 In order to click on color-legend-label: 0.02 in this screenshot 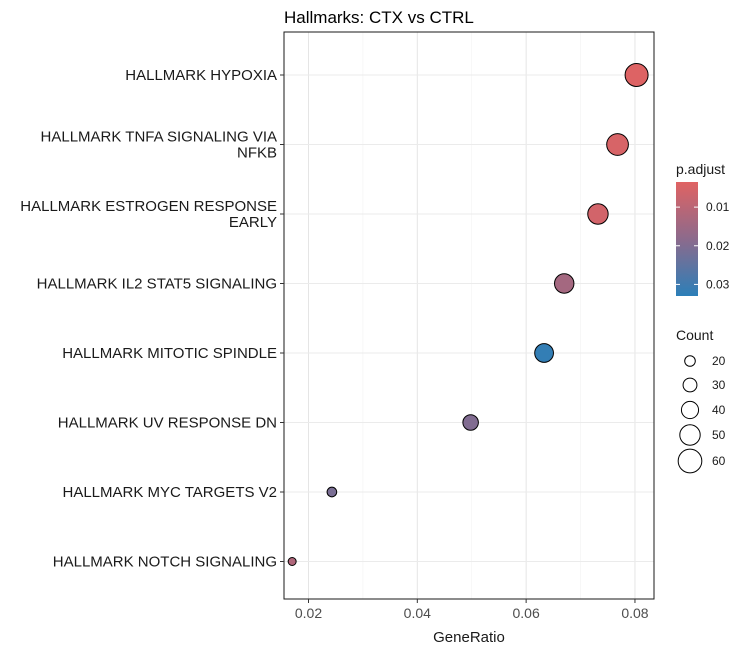, I will do `click(718, 246)`.